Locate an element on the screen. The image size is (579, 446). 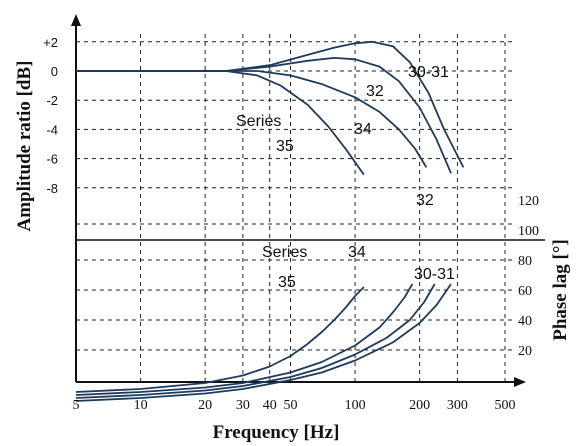
phase-series-label: 32 is located at coordinates (425, 200).